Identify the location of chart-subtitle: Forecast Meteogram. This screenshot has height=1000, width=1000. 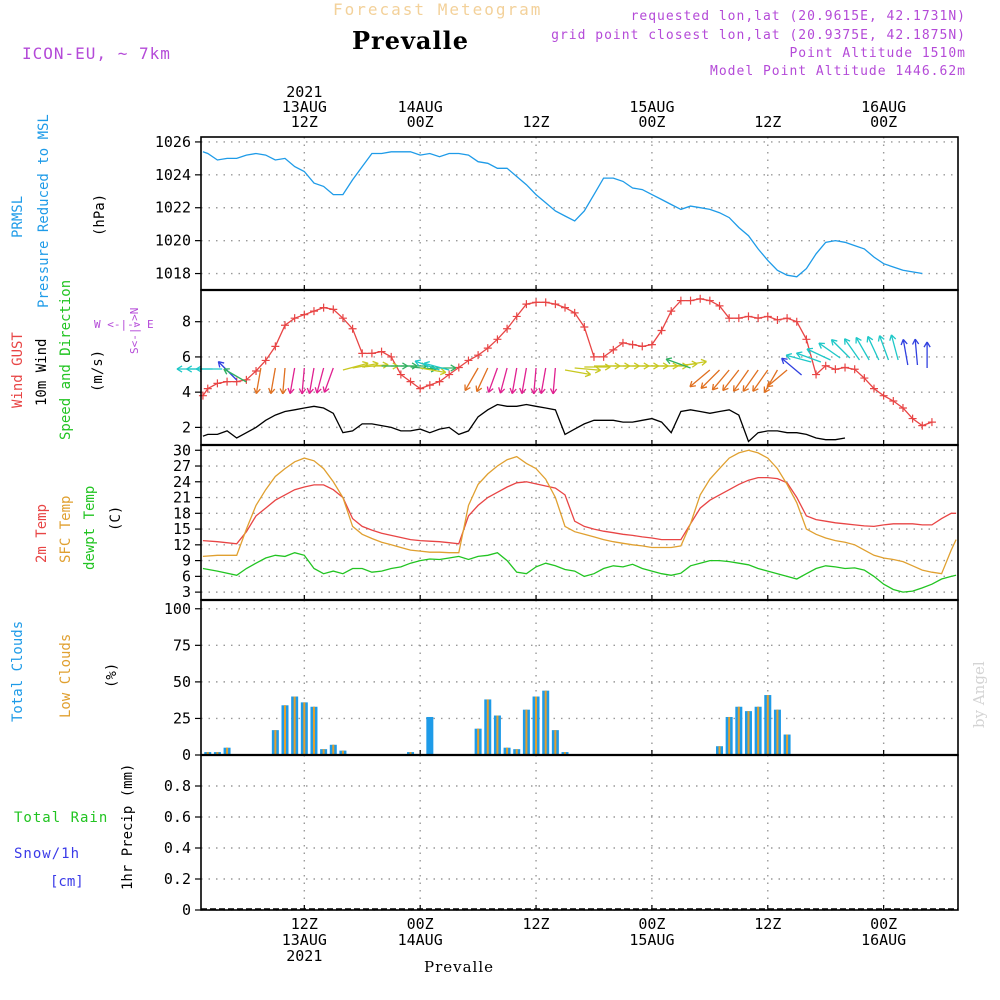
(438, 9).